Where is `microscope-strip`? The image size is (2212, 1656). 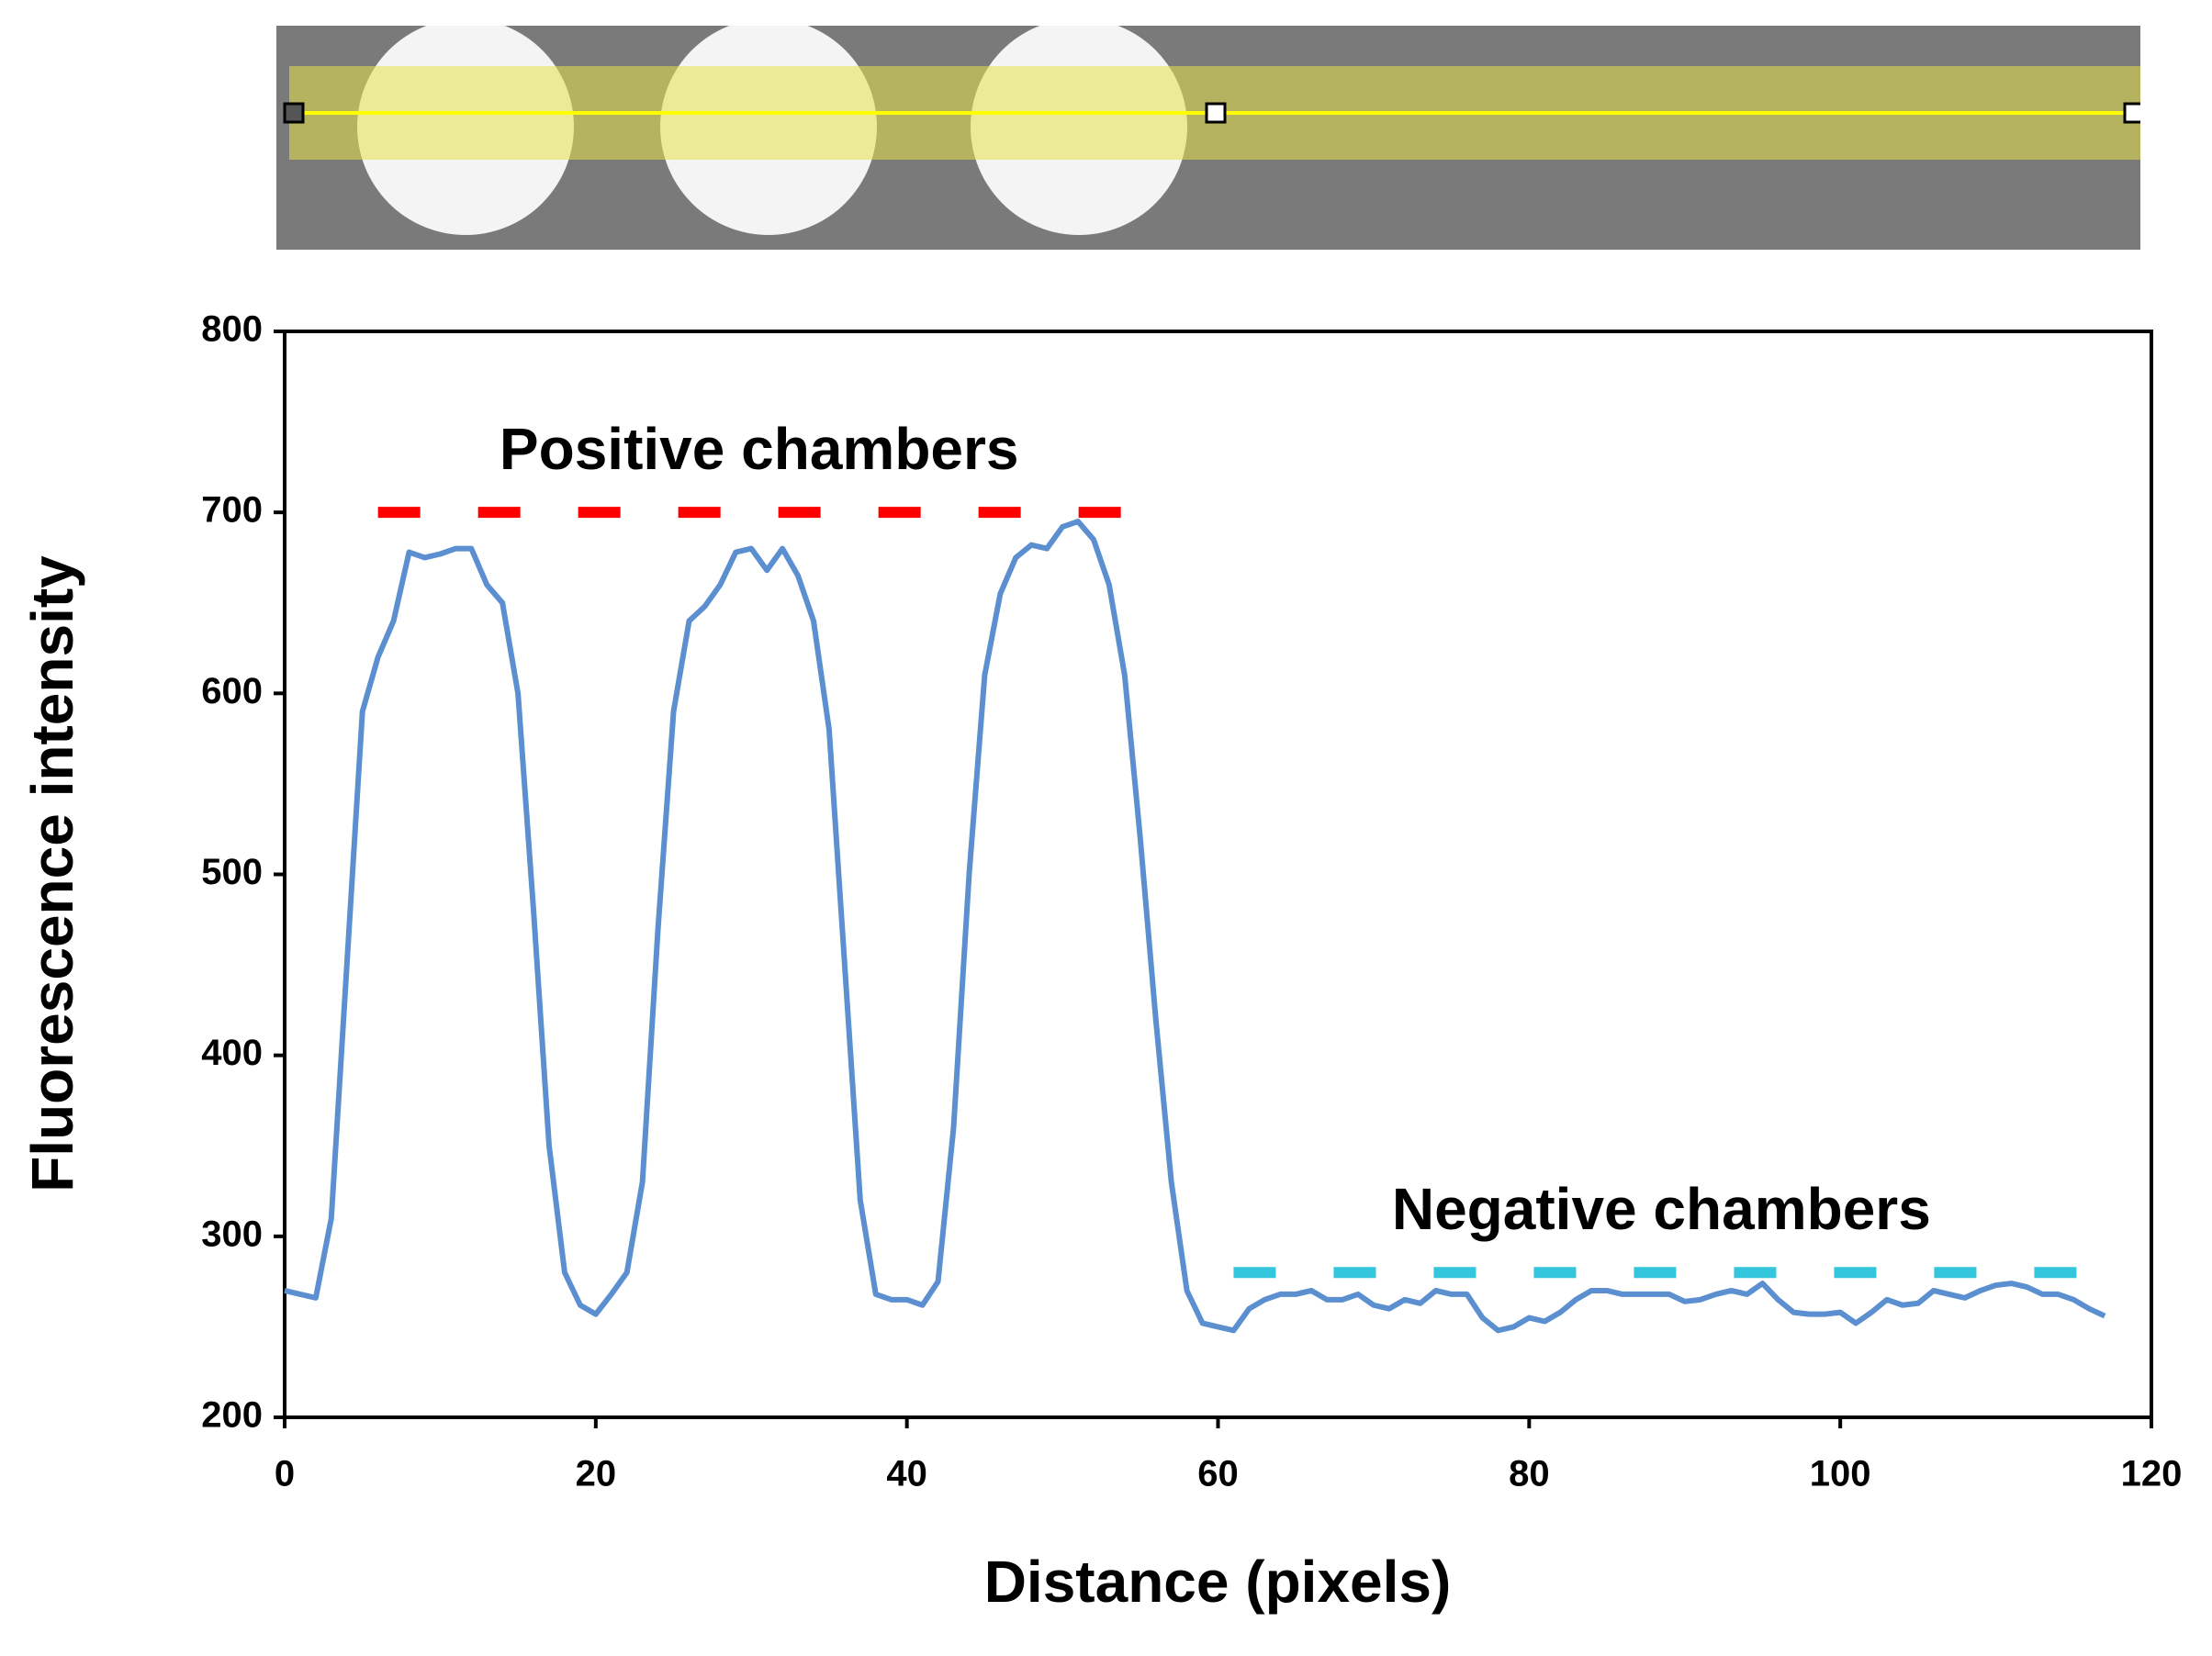 microscope-strip is located at coordinates (1208, 138).